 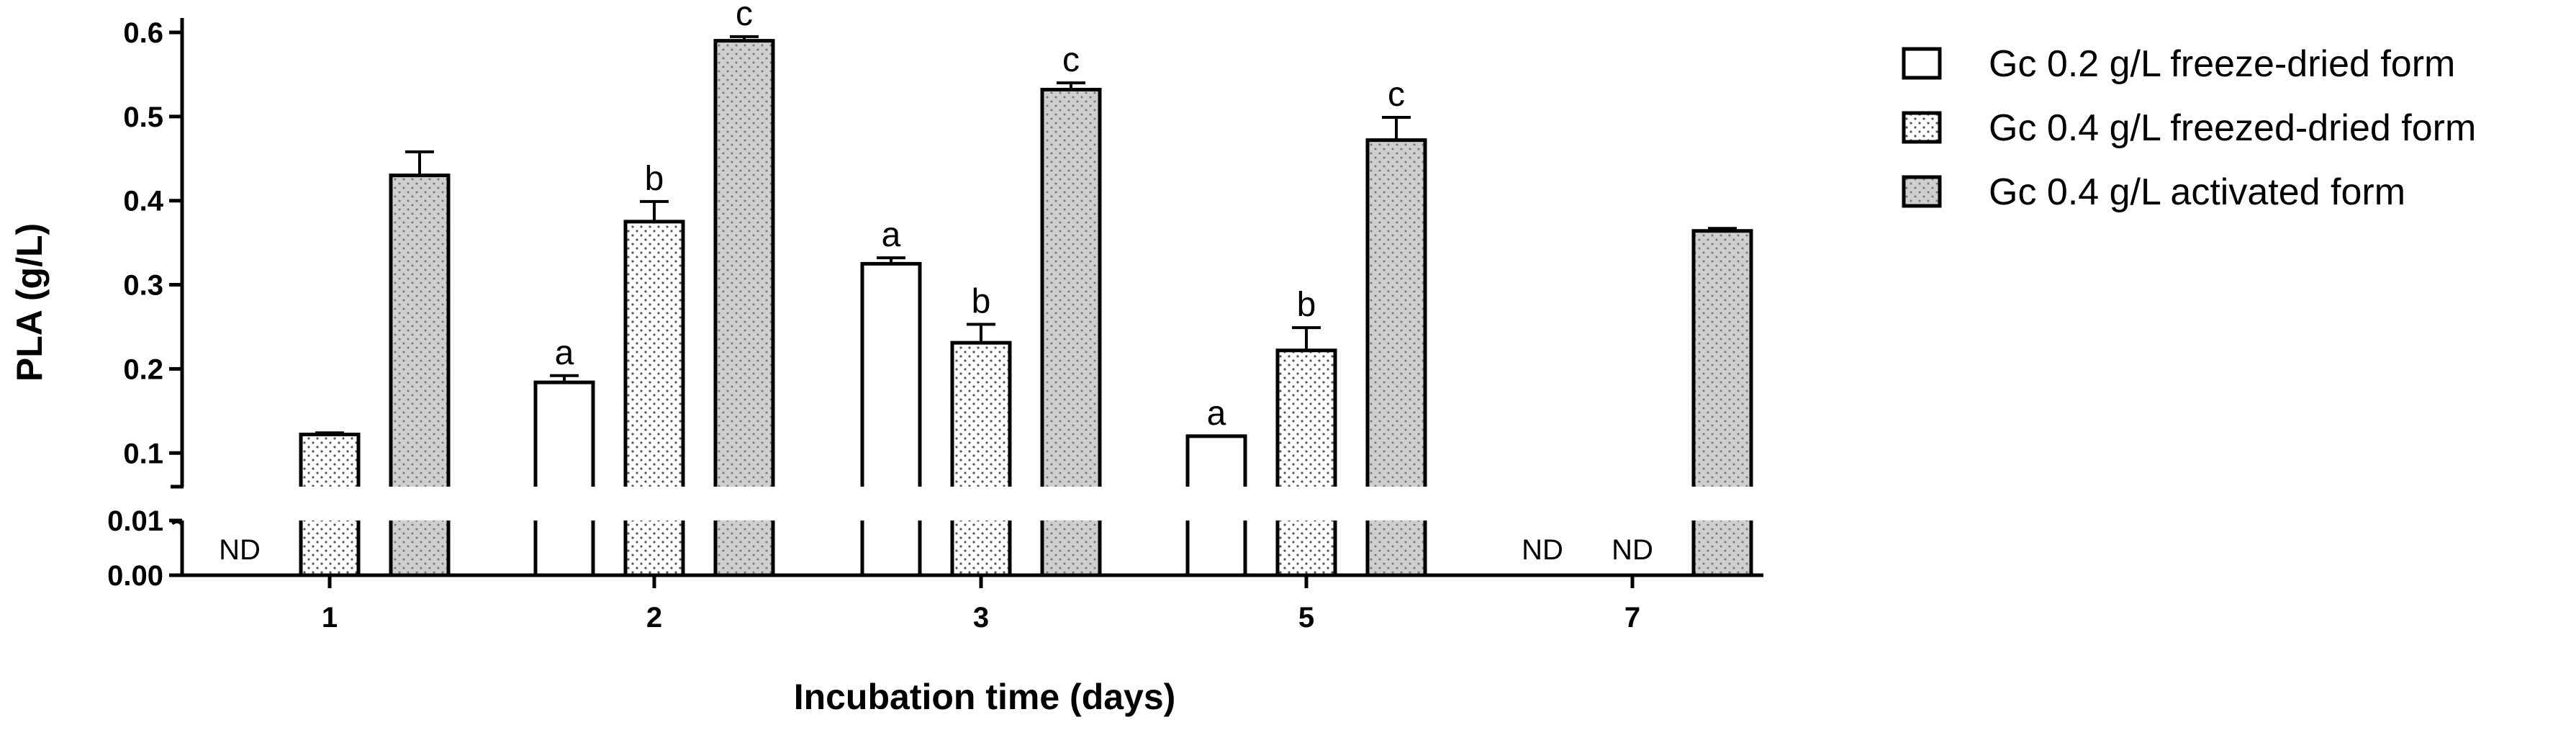 I want to click on y-tick-label: 0.6, so click(x=143, y=33).